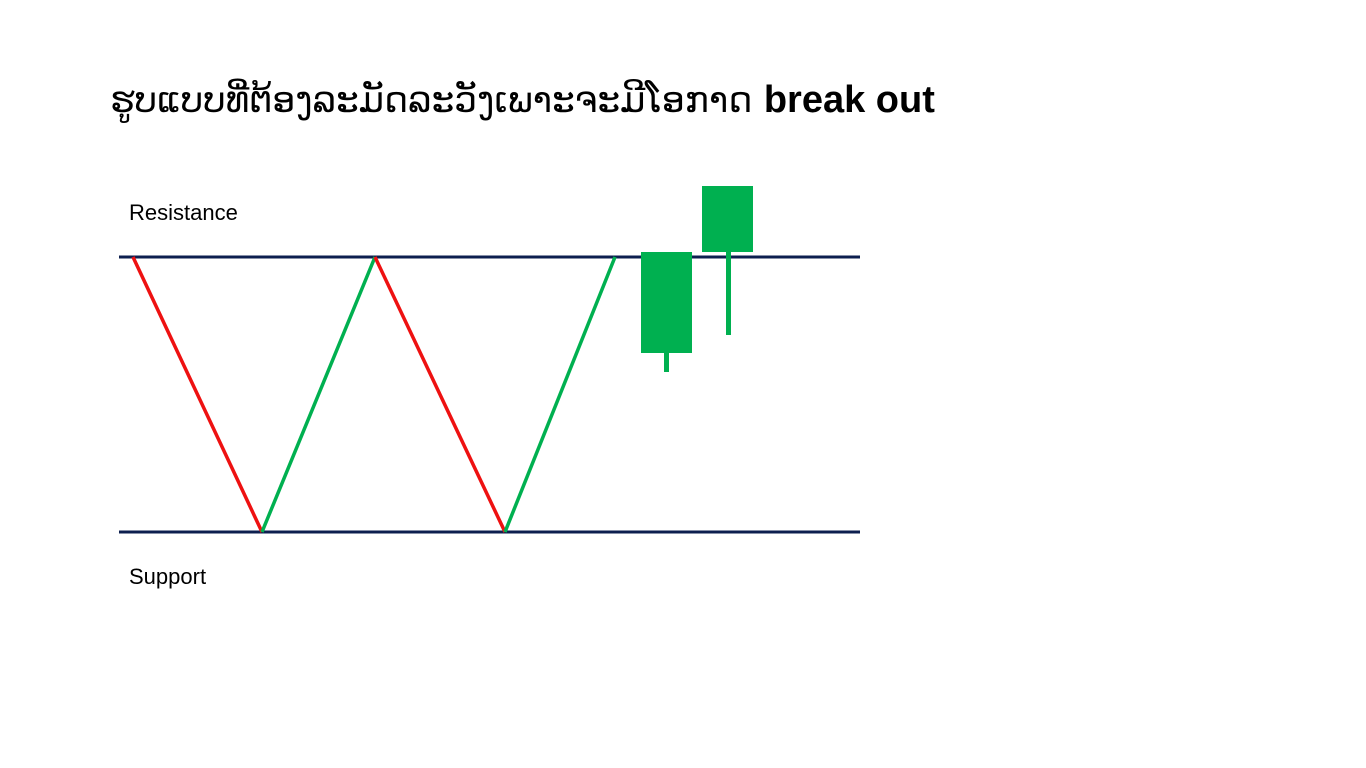  What do you see at coordinates (727, 219) in the screenshot?
I see `candle-2-body` at bounding box center [727, 219].